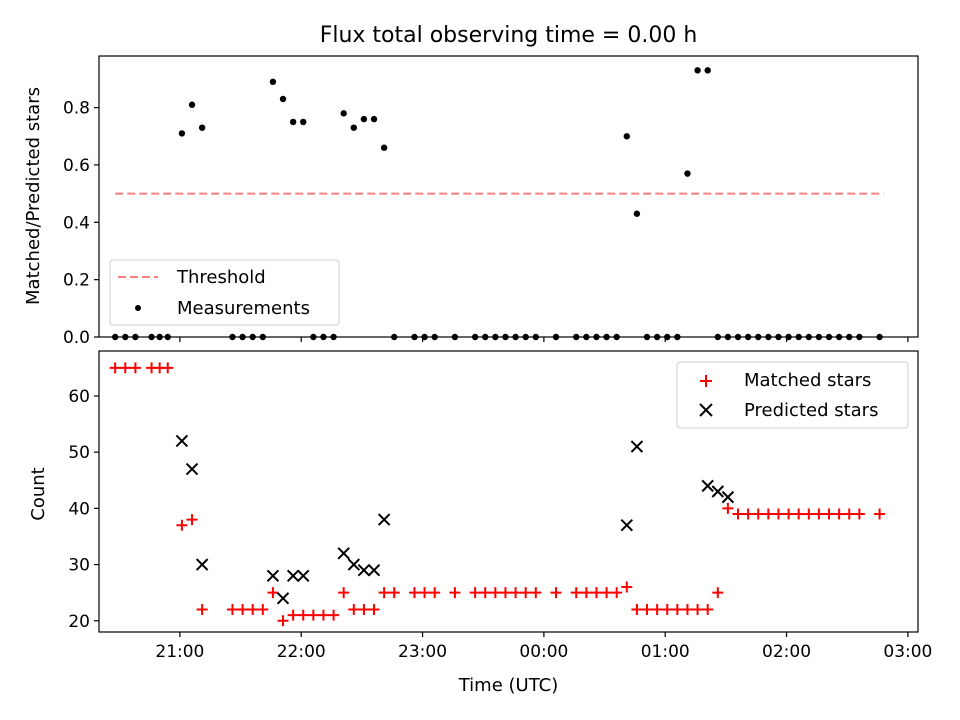  I want to click on top-legend: Threshold Measurements, so click(224, 292).